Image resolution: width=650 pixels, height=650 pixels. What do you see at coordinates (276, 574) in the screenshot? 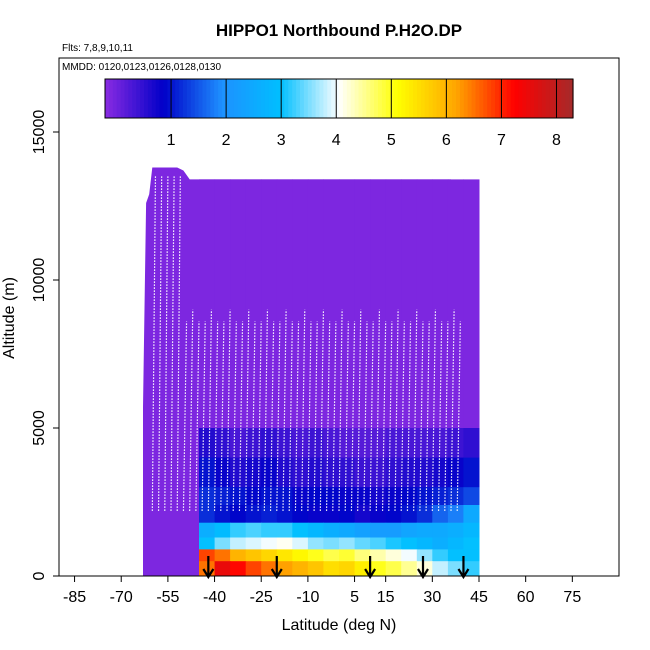
I see `arrow-head` at bounding box center [276, 574].